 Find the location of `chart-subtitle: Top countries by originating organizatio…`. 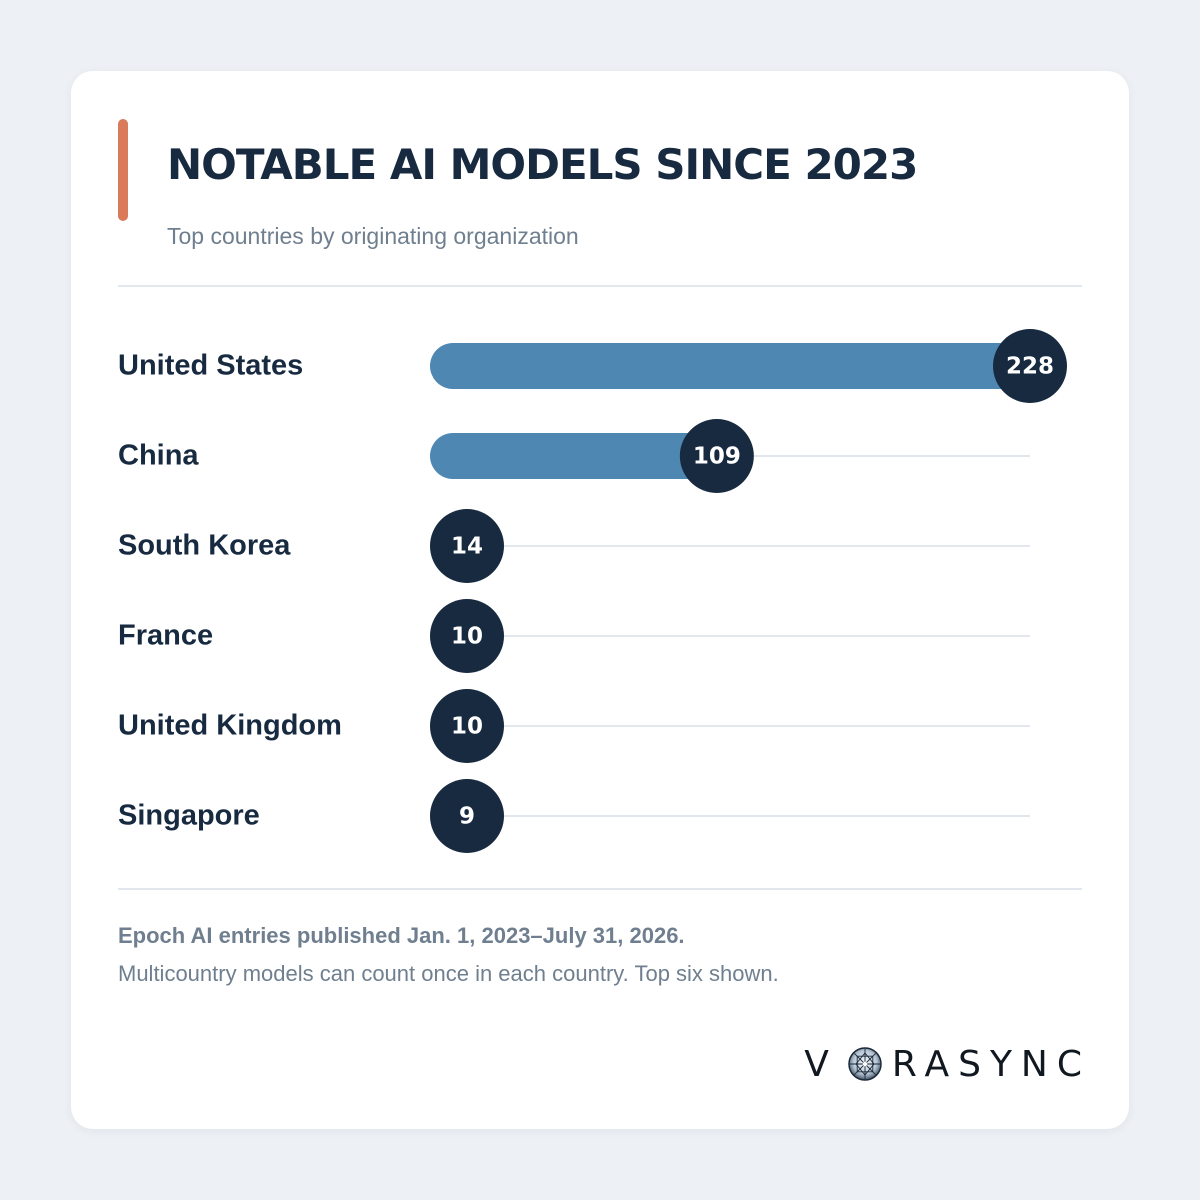

chart-subtitle: Top countries by originating organizatio… is located at coordinates (373, 236).